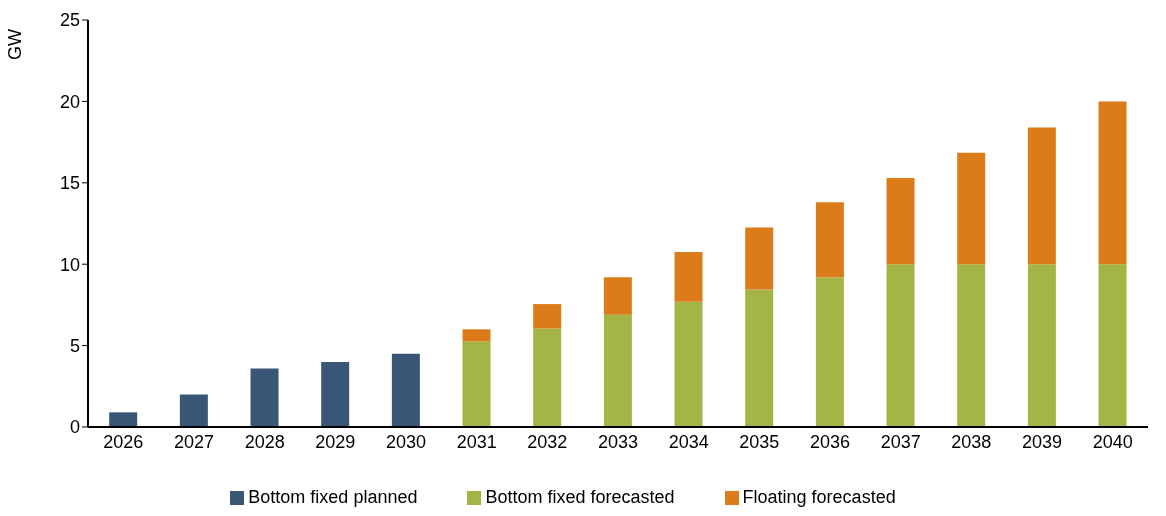 This screenshot has width=1166, height=516. I want to click on y-tick-label: 10, so click(69, 264).